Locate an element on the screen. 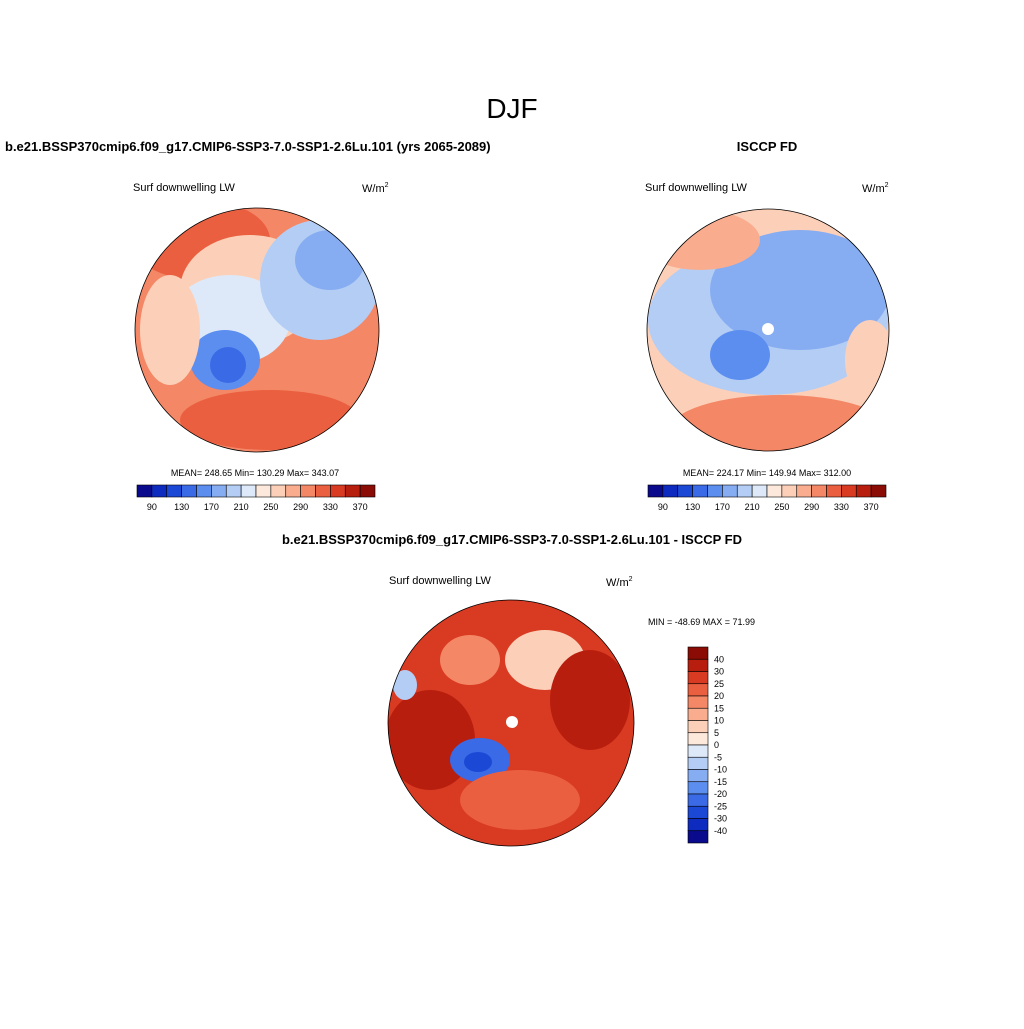 The height and width of the screenshot is (1029, 1024). colorbar: 40 30 25 20 15 10 5 0 -5 -10 -15 -20 -25 -30 -40 is located at coordinates (707, 745).